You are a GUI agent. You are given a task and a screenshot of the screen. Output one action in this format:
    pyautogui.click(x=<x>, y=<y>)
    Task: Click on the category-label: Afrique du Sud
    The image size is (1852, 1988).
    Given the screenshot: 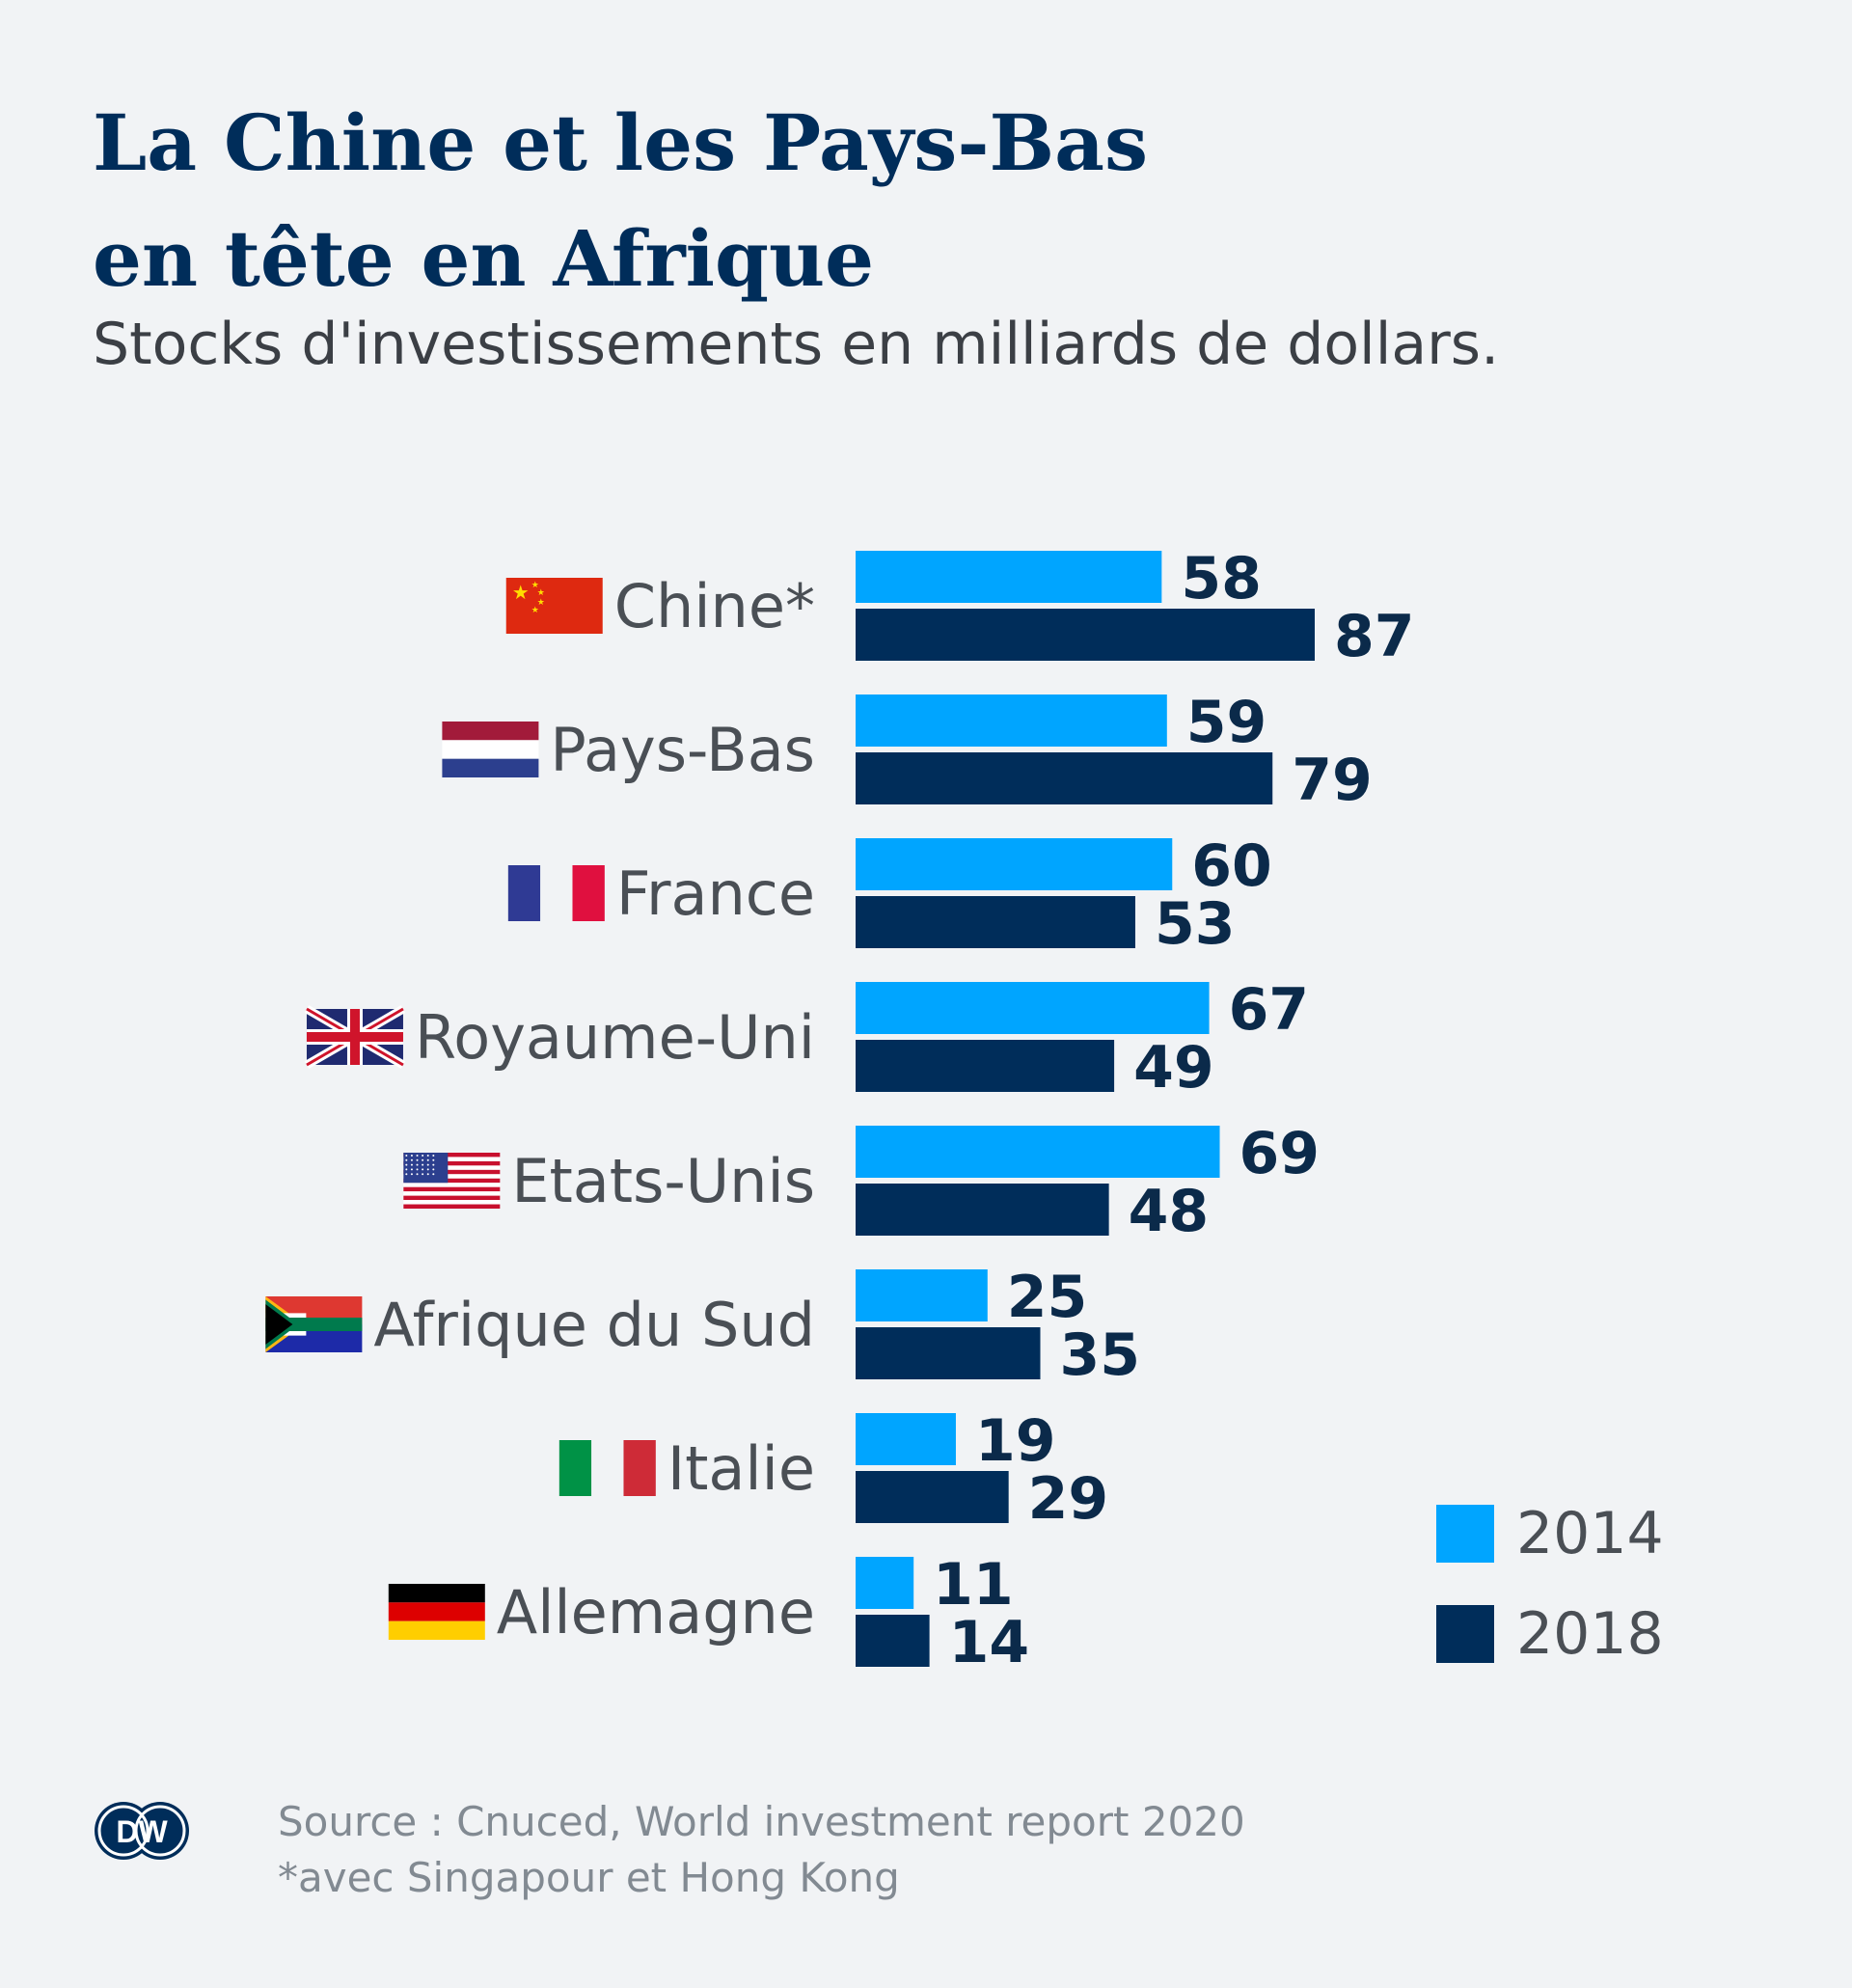 What is the action you would take?
    pyautogui.click(x=594, y=1325)
    